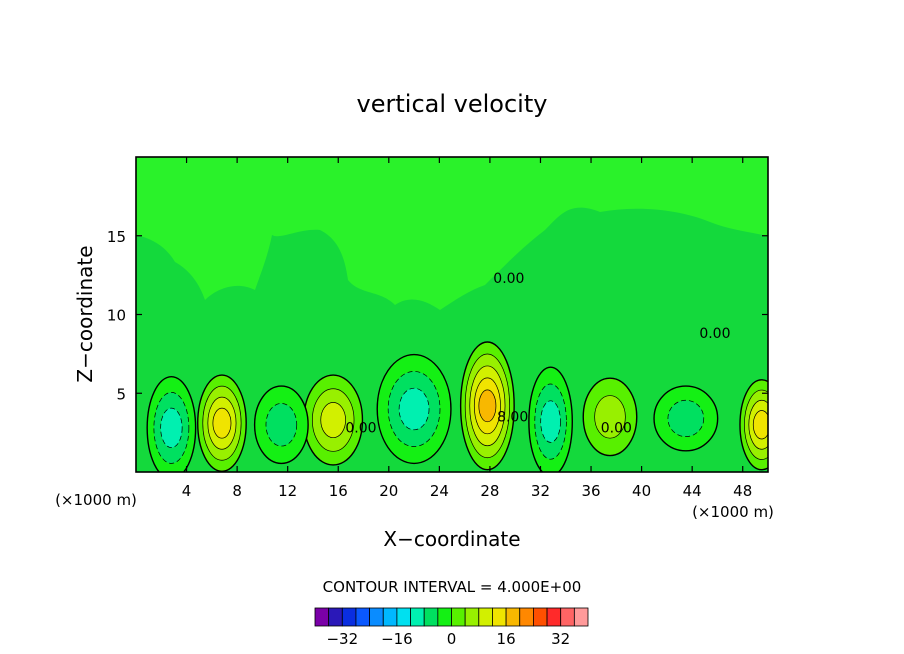  I want to click on x-tick-label: 28, so click(489, 491).